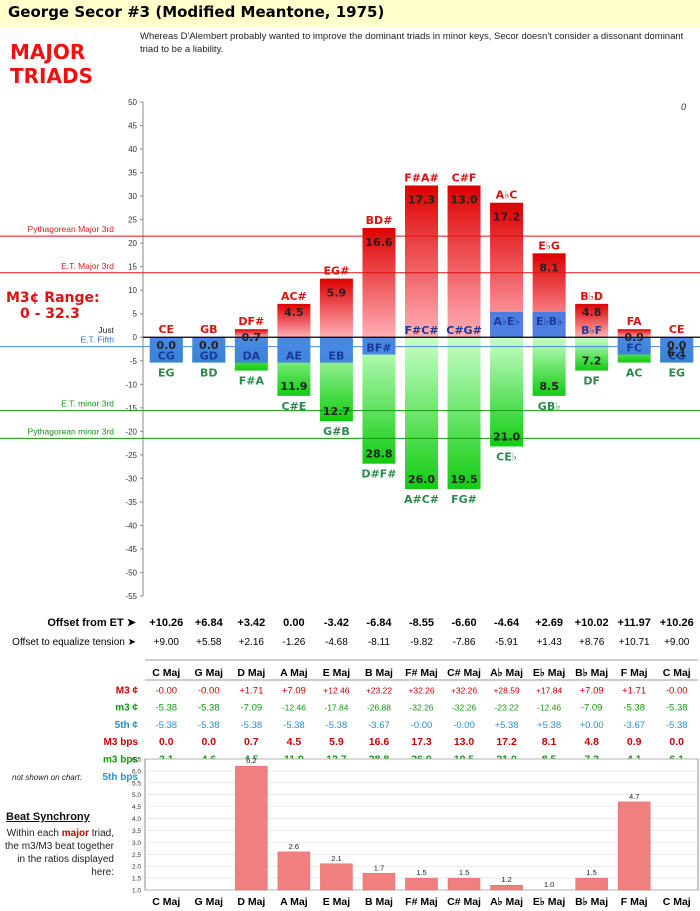  I want to click on table-row-label: M3 ¢, so click(127, 690).